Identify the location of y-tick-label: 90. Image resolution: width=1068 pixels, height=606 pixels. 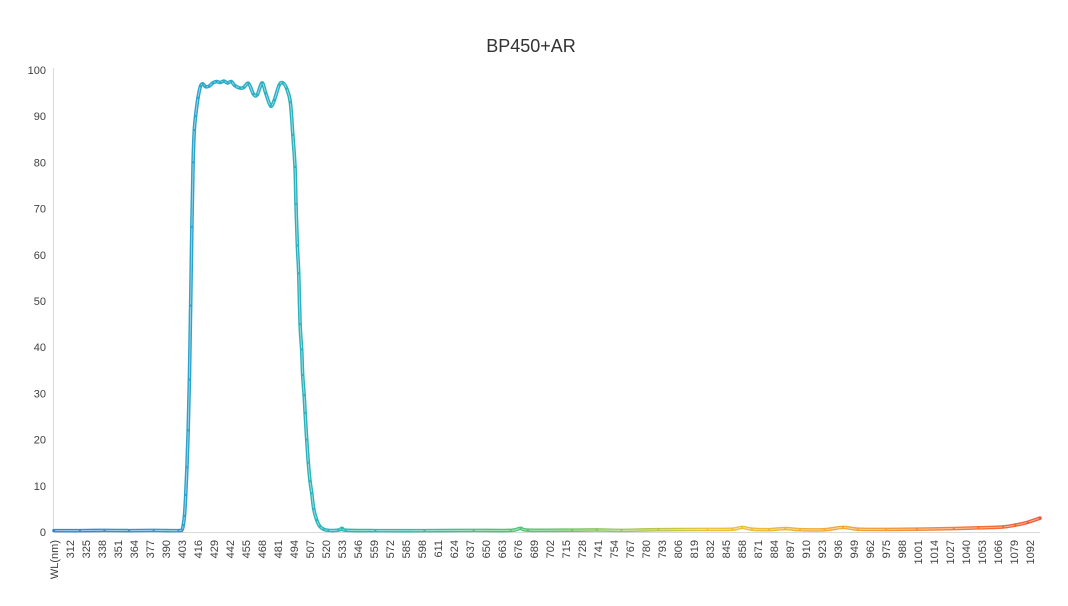
(40, 117).